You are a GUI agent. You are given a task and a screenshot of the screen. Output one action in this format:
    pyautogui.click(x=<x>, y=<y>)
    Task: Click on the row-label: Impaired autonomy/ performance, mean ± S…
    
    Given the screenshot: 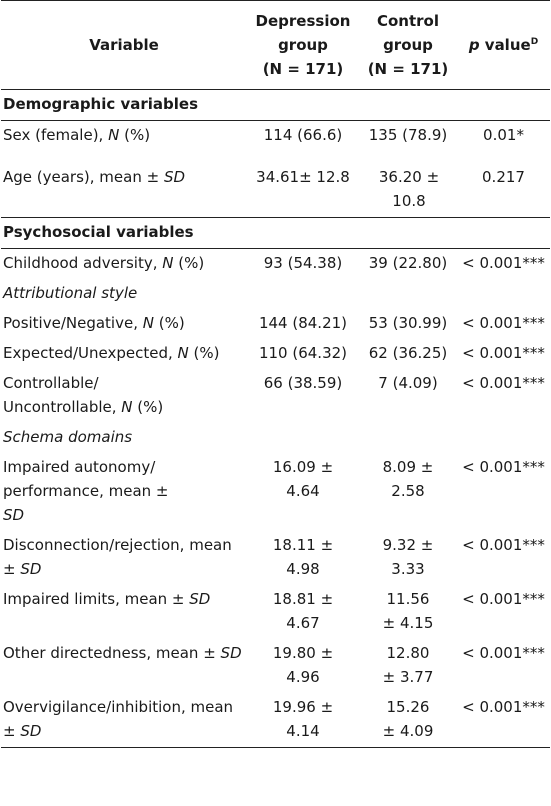 What is the action you would take?
    pyautogui.click(x=86, y=491)
    